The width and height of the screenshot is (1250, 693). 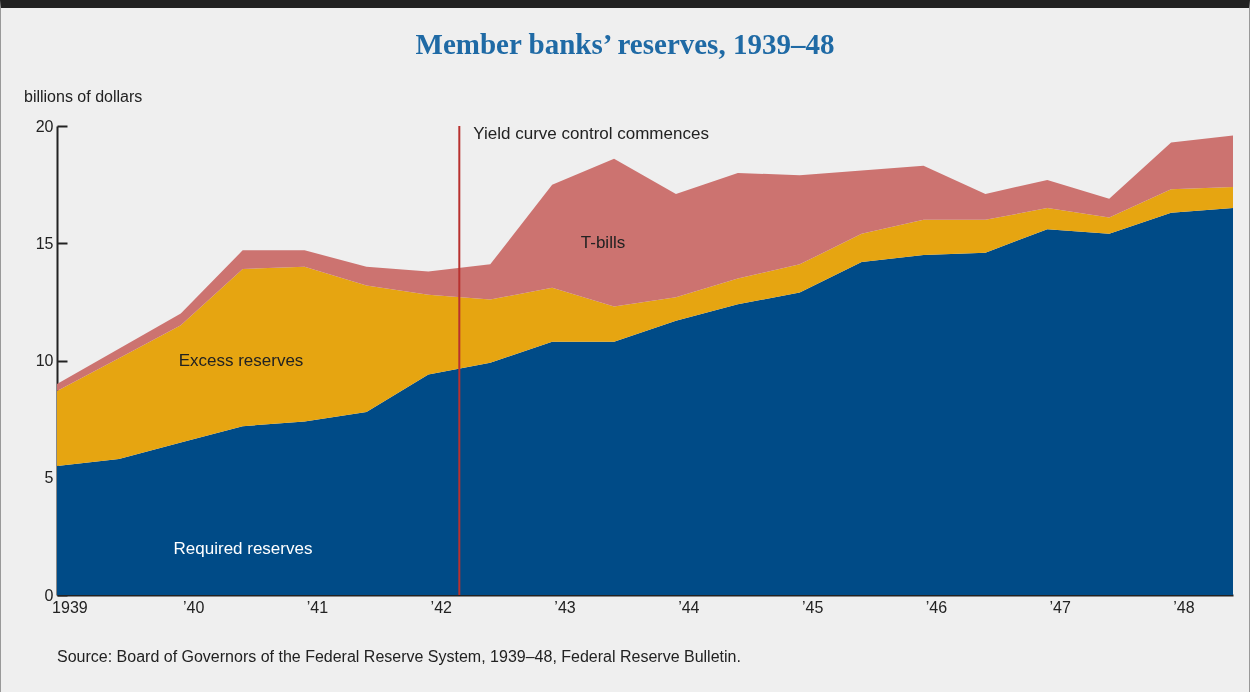 What do you see at coordinates (812, 607) in the screenshot?
I see `x-tick-label: ’45` at bounding box center [812, 607].